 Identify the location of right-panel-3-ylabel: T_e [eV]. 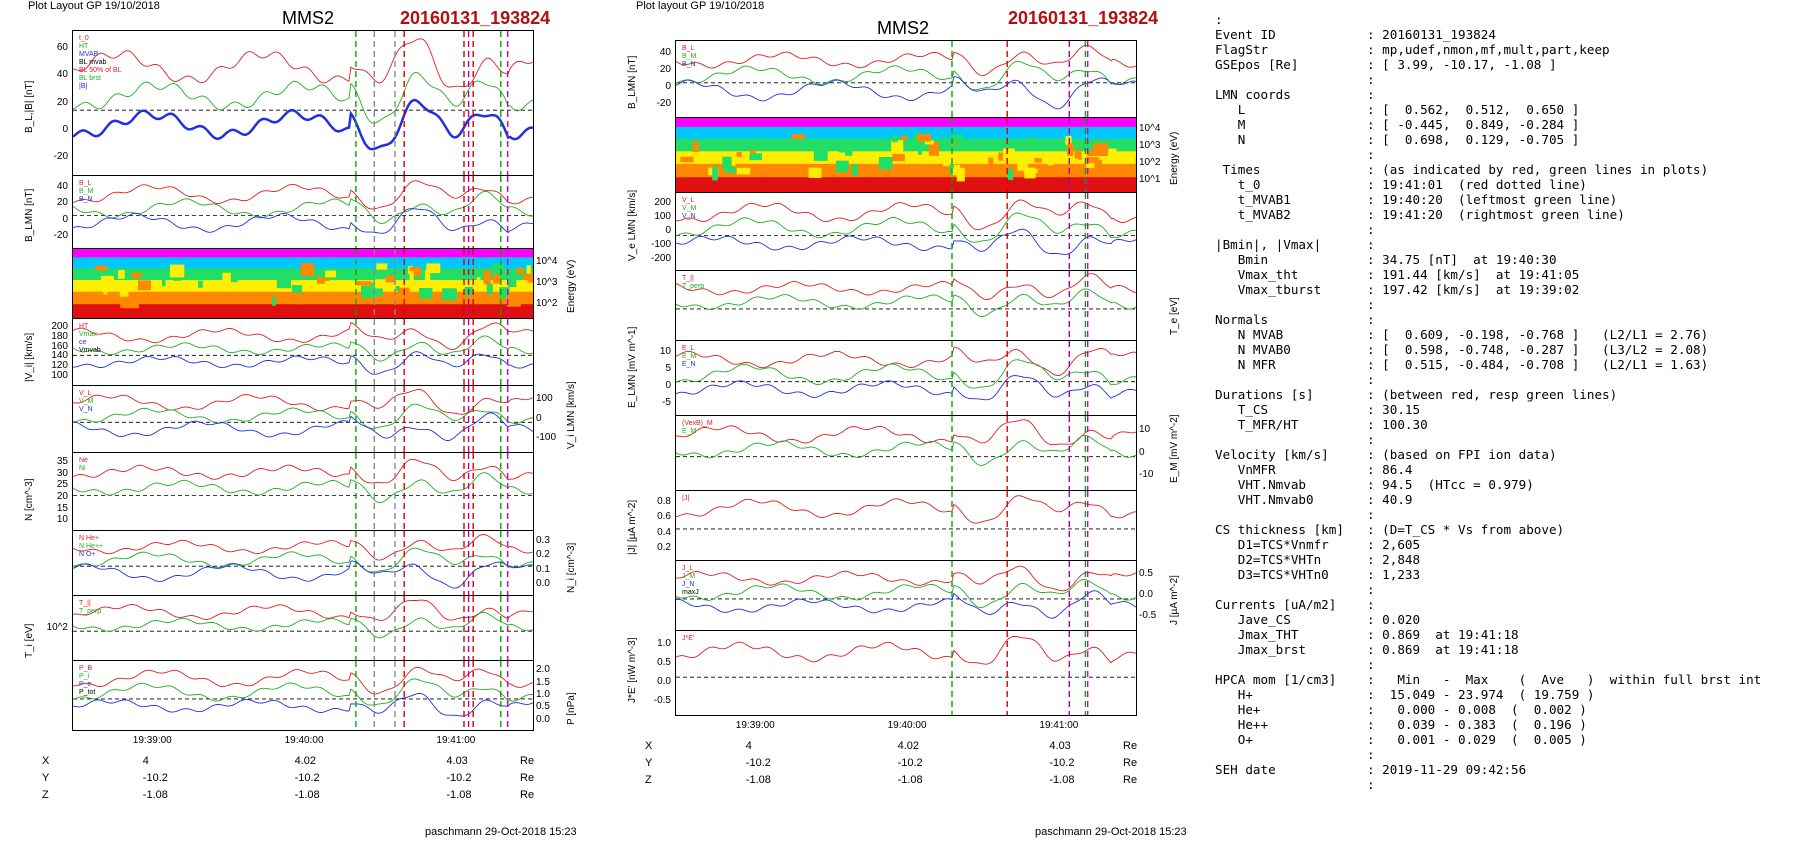
(1174, 316).